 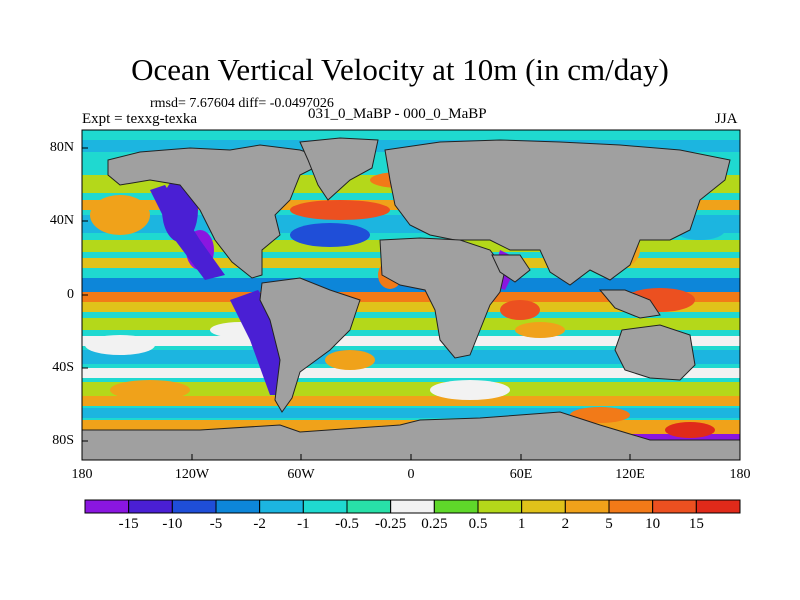 I want to click on land-eurasia, so click(x=557, y=212).